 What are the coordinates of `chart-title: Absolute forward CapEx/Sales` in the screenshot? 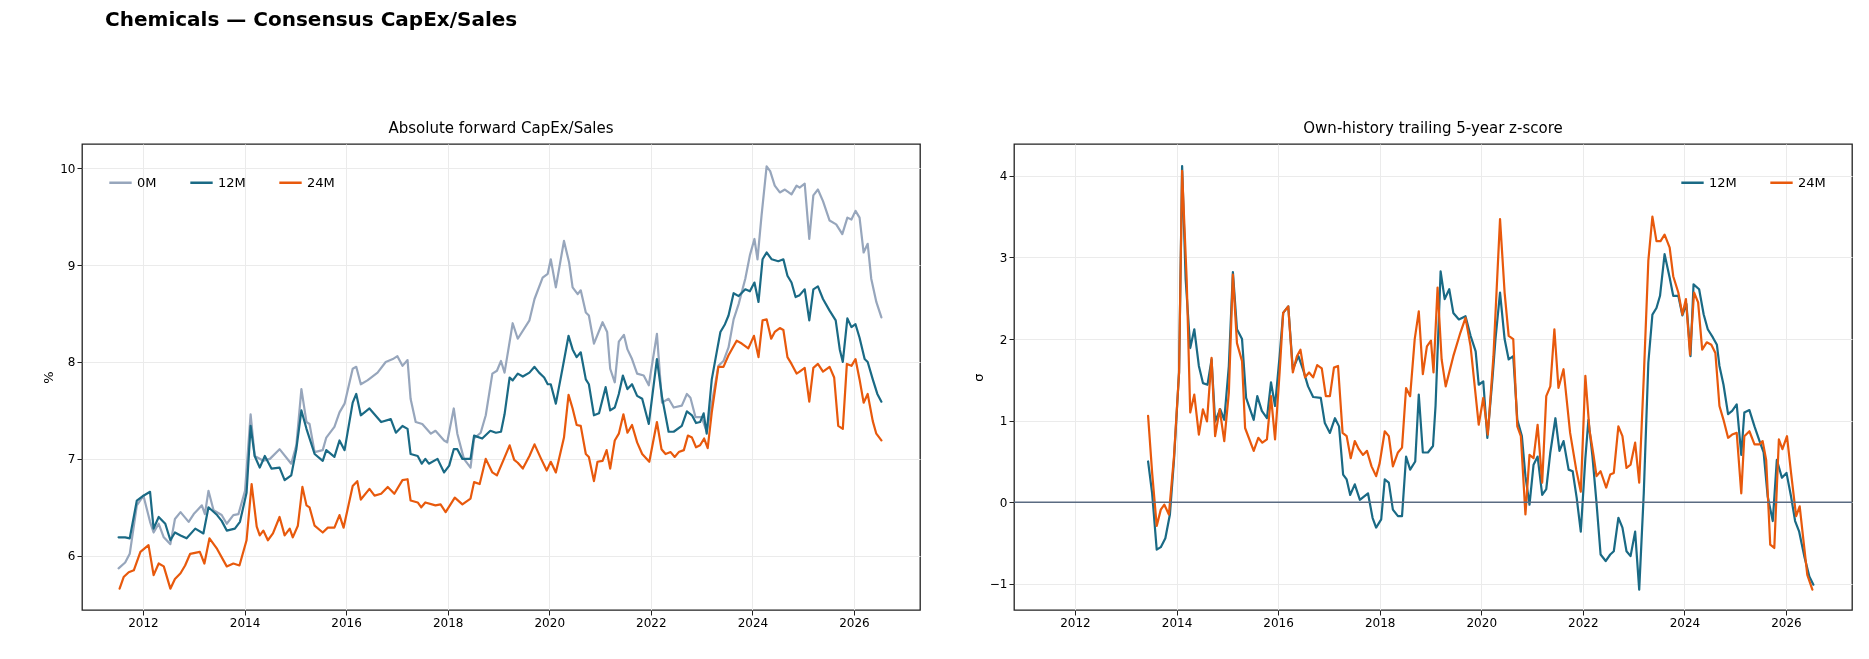 It's located at (501, 128).